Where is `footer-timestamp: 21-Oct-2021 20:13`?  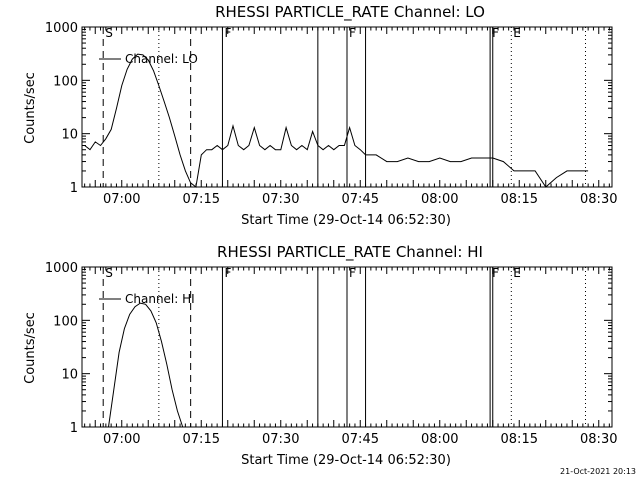
footer-timestamp: 21-Oct-2021 20:13 is located at coordinates (598, 471).